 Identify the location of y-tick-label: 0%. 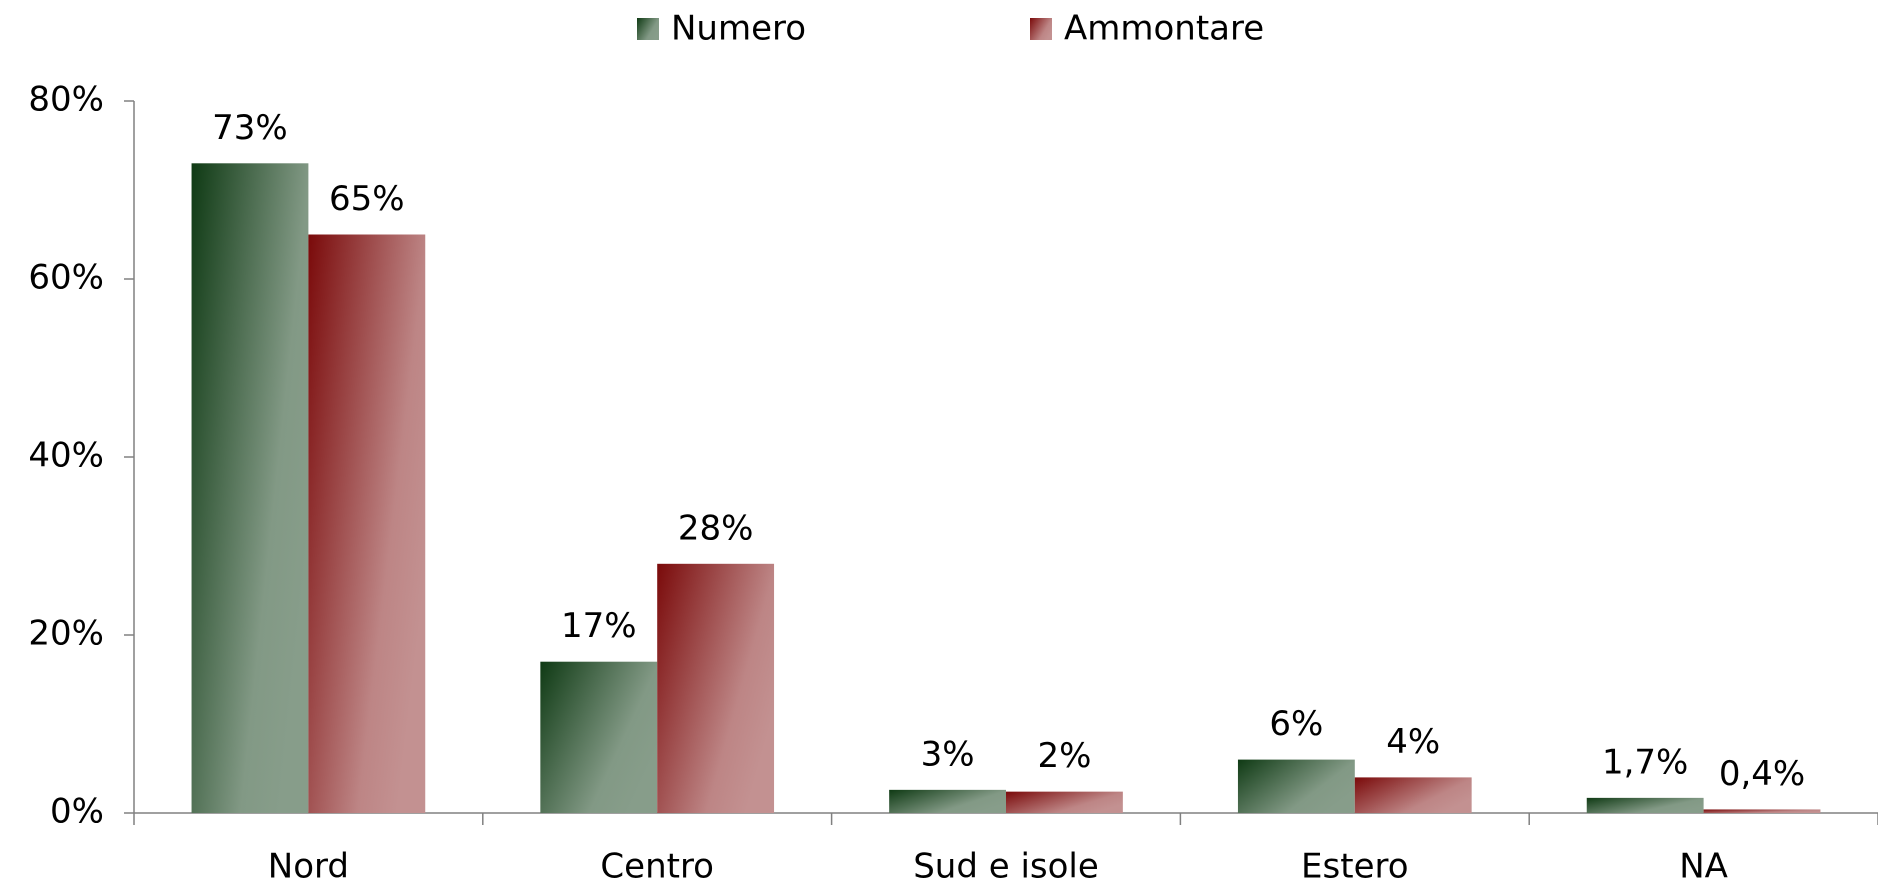
(77, 812).